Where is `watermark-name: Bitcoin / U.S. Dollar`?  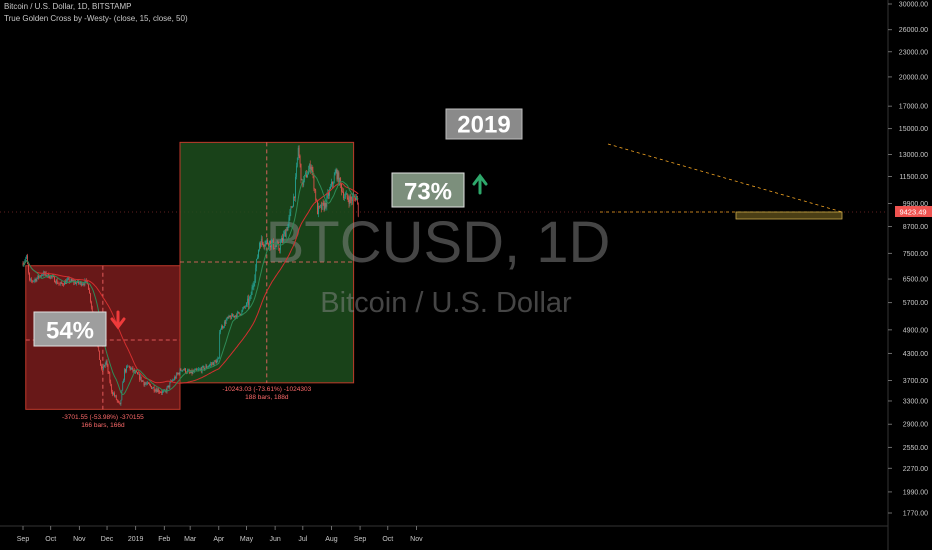
watermark-name: Bitcoin / U.S. Dollar is located at coordinates (446, 303).